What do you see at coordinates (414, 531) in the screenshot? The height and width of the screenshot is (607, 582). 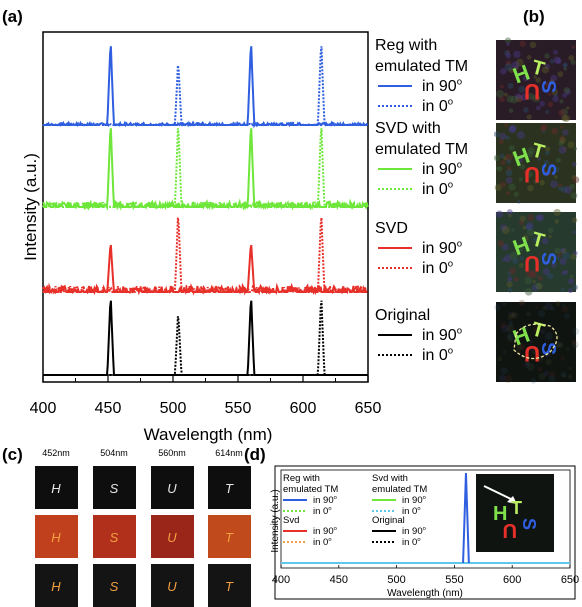 I see `panel-d-legend-item: in 90o` at bounding box center [414, 531].